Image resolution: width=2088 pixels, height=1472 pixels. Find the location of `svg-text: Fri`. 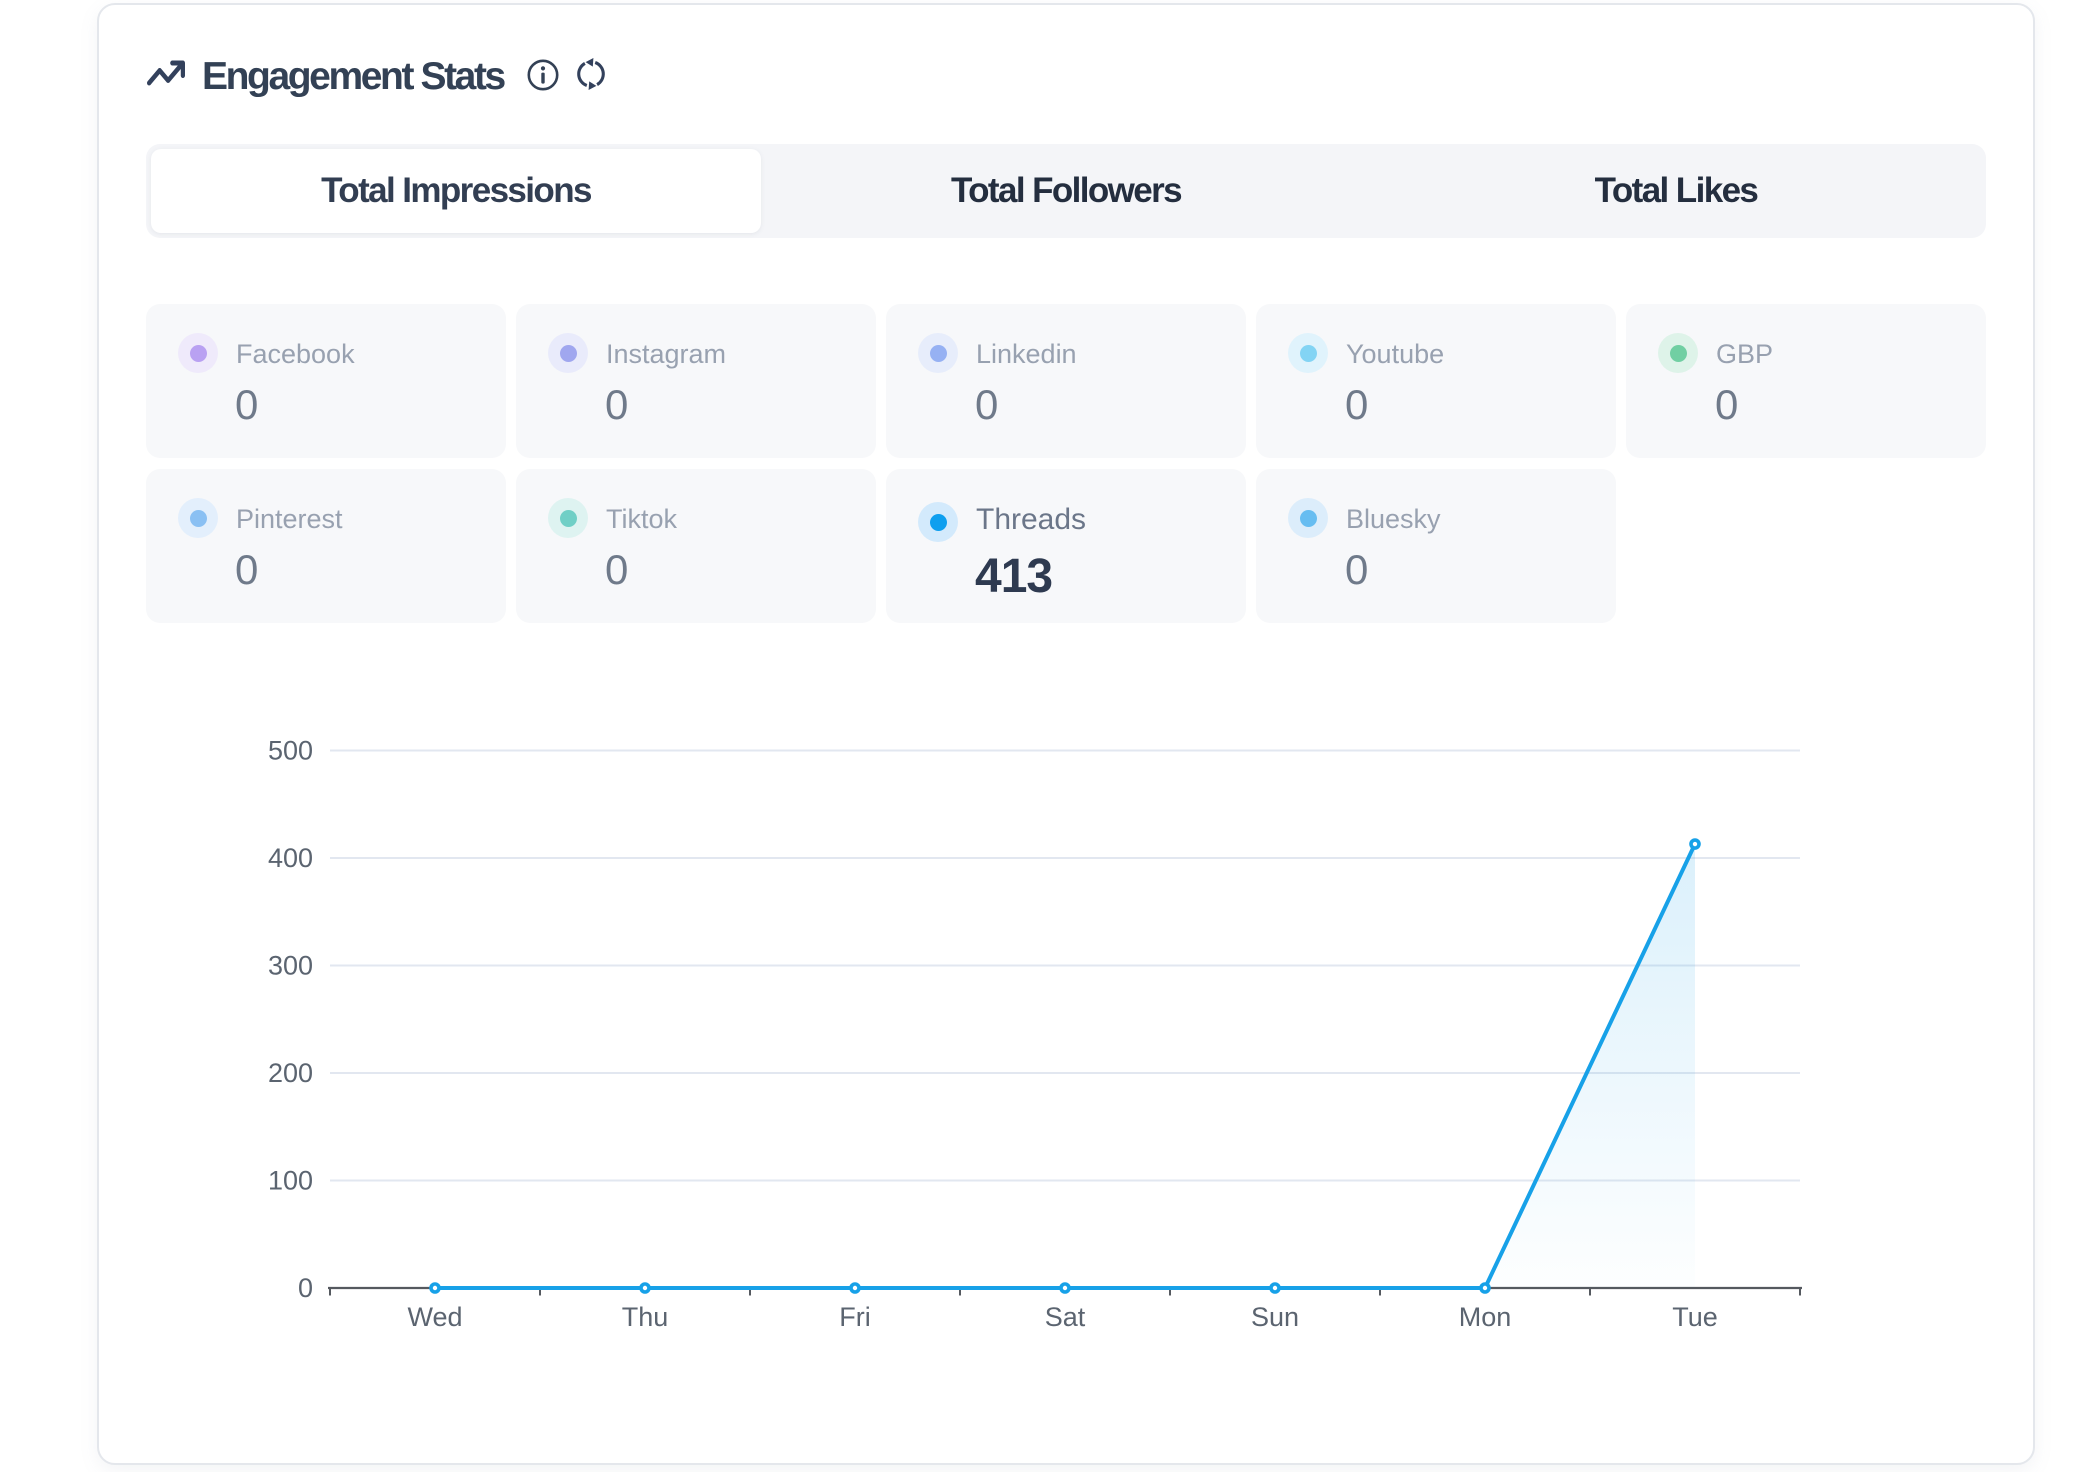

svg-text: Fri is located at coordinates (854, 1317).